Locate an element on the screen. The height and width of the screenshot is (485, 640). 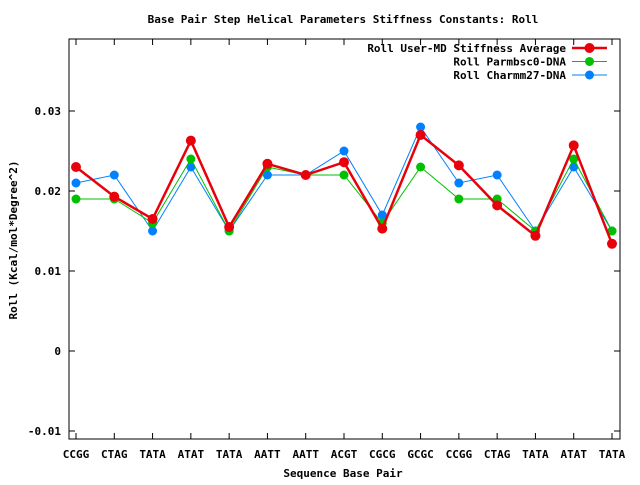
legend-label: Roll Charmm27-DNA is located at coordinates (509, 75).